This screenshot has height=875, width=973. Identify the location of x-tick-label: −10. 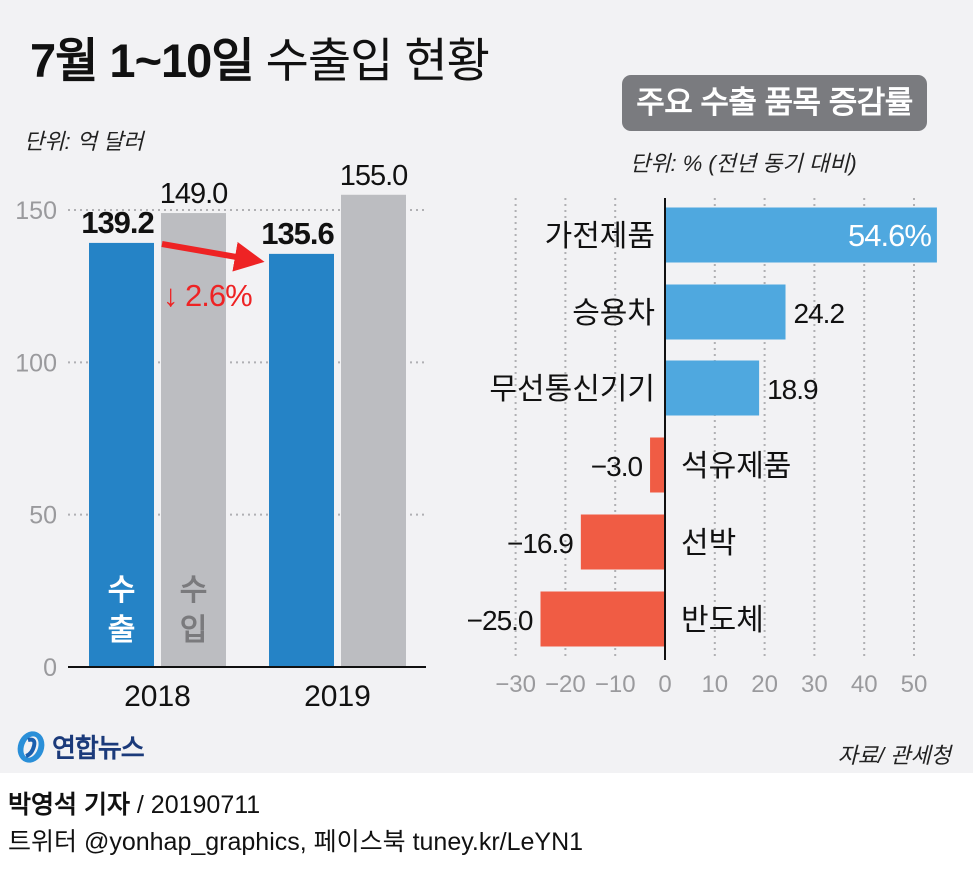
(615, 684).